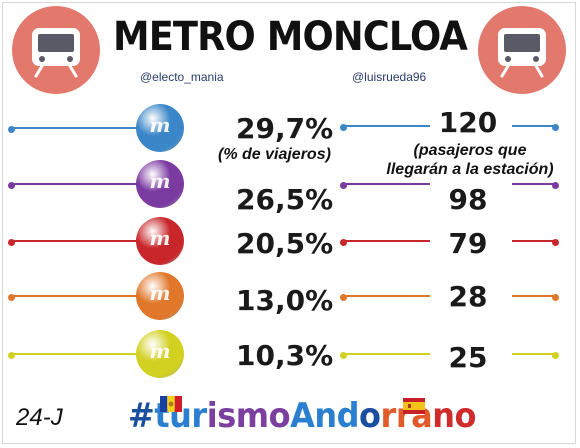 The image size is (580, 448). What do you see at coordinates (274, 154) in the screenshot?
I see `percent-note: (% de viajeros)` at bounding box center [274, 154].